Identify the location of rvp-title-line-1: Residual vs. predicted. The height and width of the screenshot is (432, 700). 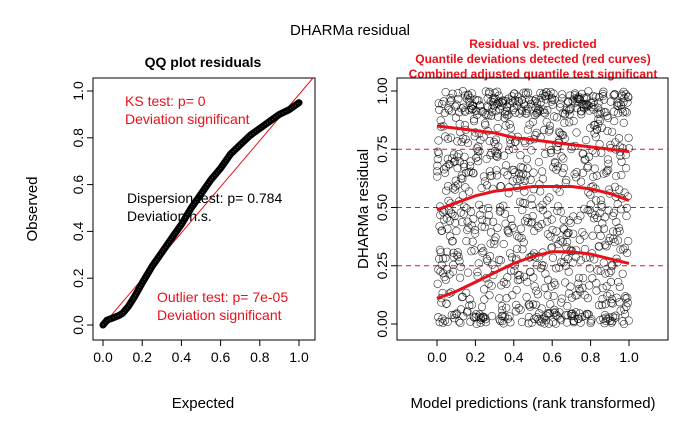
(532, 44).